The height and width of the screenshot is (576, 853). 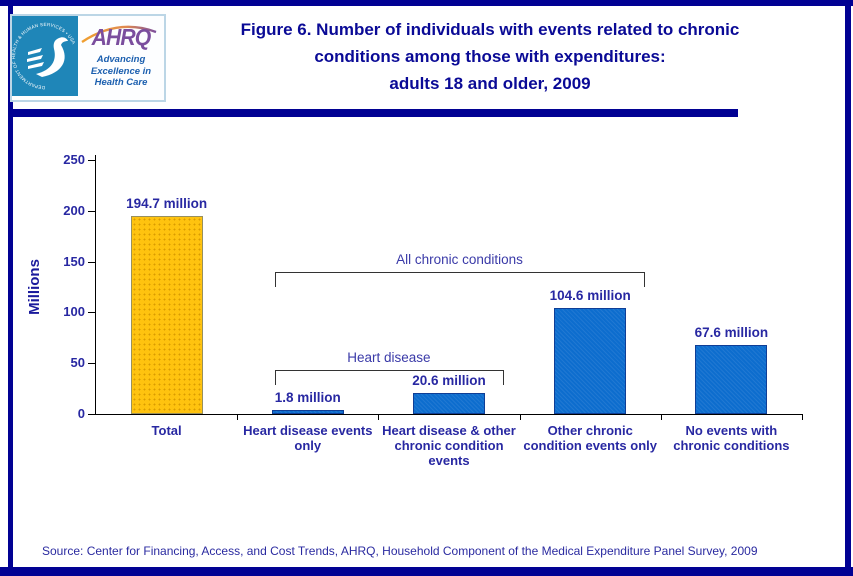 What do you see at coordinates (81, 413) in the screenshot?
I see `y-tick-label: 0` at bounding box center [81, 413].